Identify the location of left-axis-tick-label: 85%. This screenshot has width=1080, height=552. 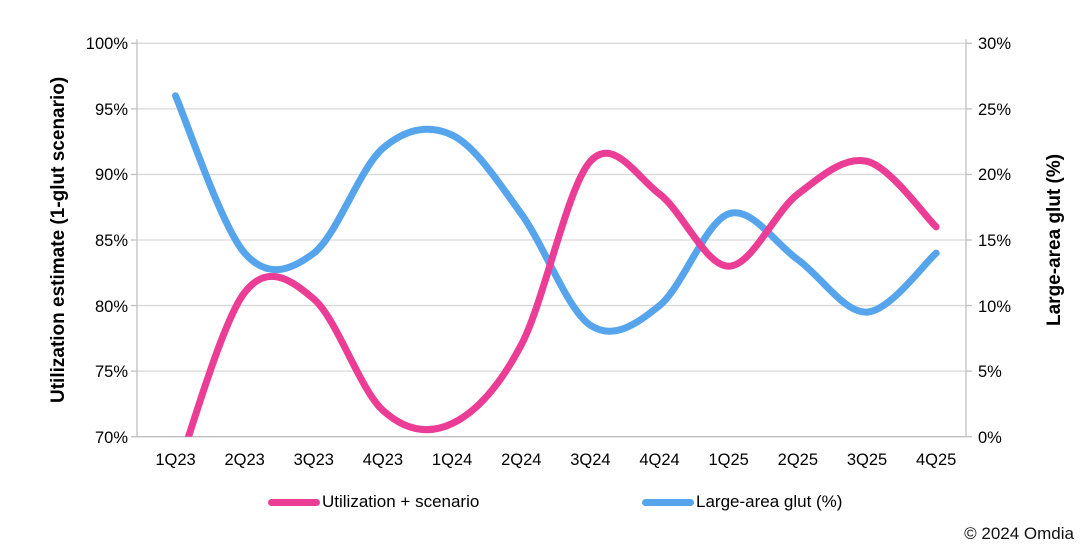
(111, 241).